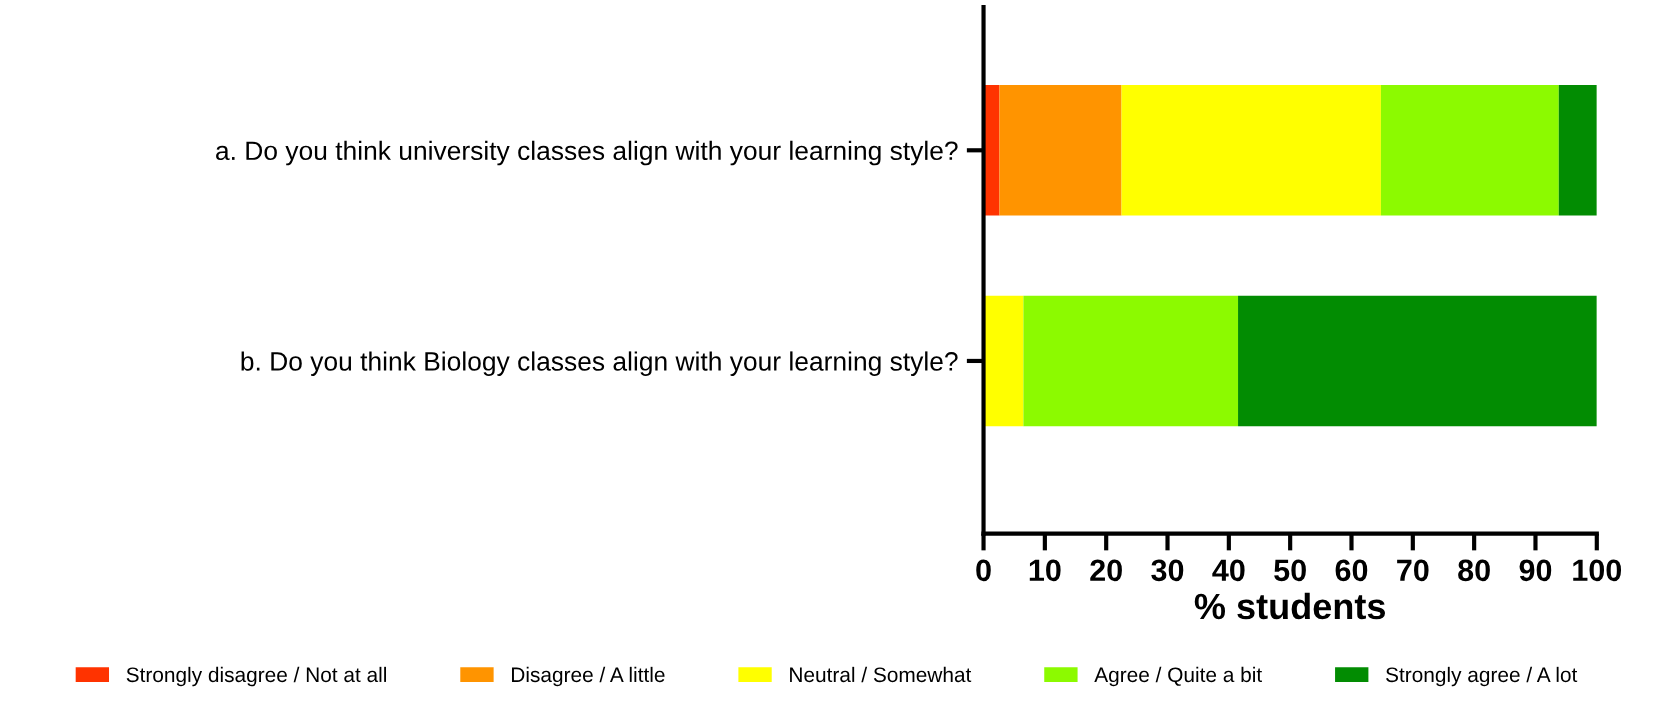 The image size is (1653, 705). What do you see at coordinates (1167, 570) in the screenshot?
I see `x-tick-label: 30` at bounding box center [1167, 570].